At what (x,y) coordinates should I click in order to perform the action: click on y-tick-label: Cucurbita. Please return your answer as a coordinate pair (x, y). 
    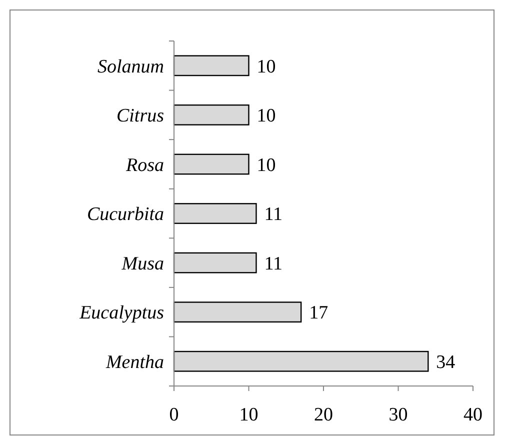
    Looking at the image, I should click on (125, 215).